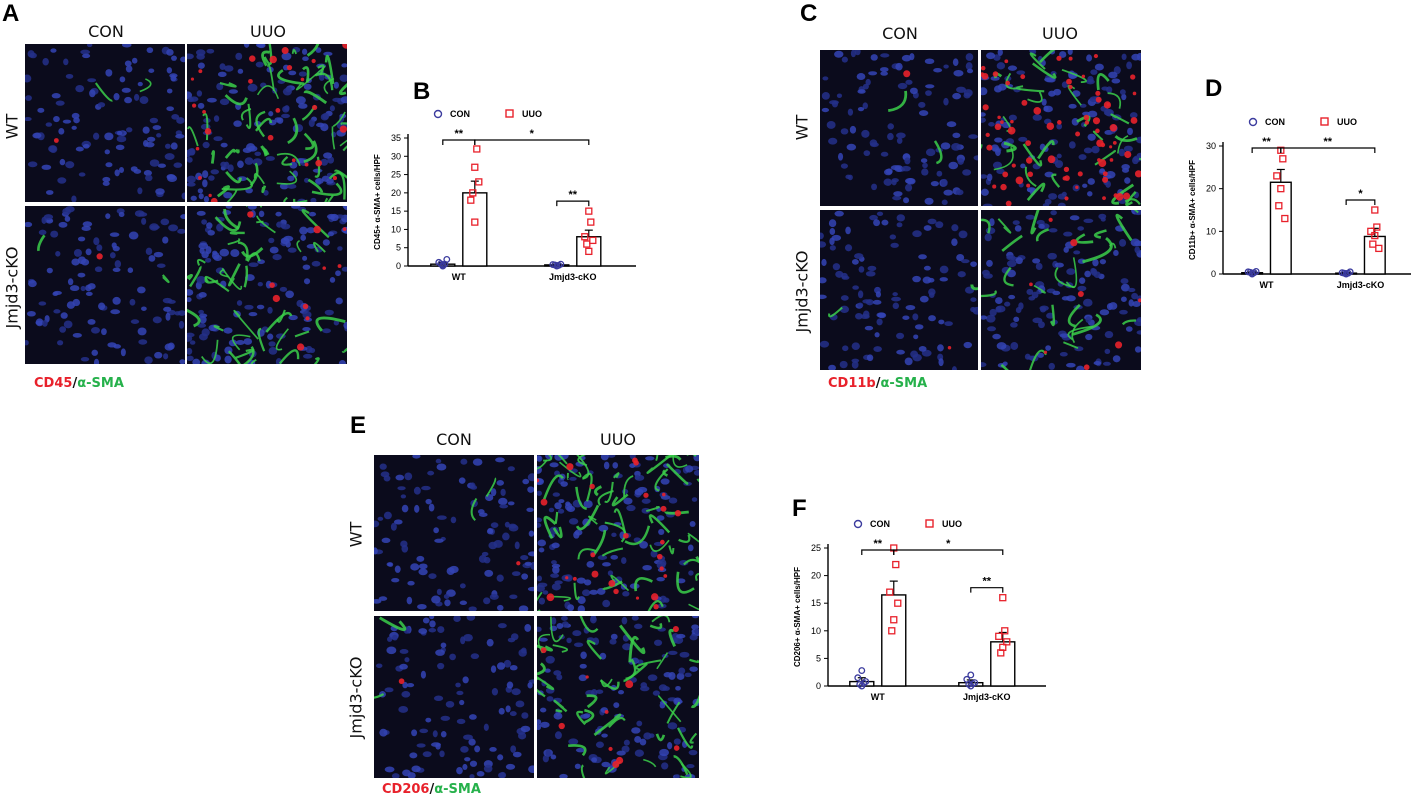  What do you see at coordinates (396, 138) in the screenshot?
I see `y-tick-label: 35` at bounding box center [396, 138].